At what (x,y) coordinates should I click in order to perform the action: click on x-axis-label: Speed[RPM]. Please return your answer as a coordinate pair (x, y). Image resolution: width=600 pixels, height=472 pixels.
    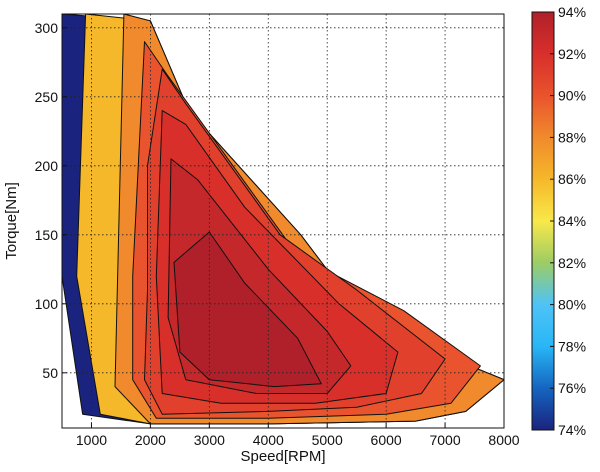
    Looking at the image, I should click on (282, 456).